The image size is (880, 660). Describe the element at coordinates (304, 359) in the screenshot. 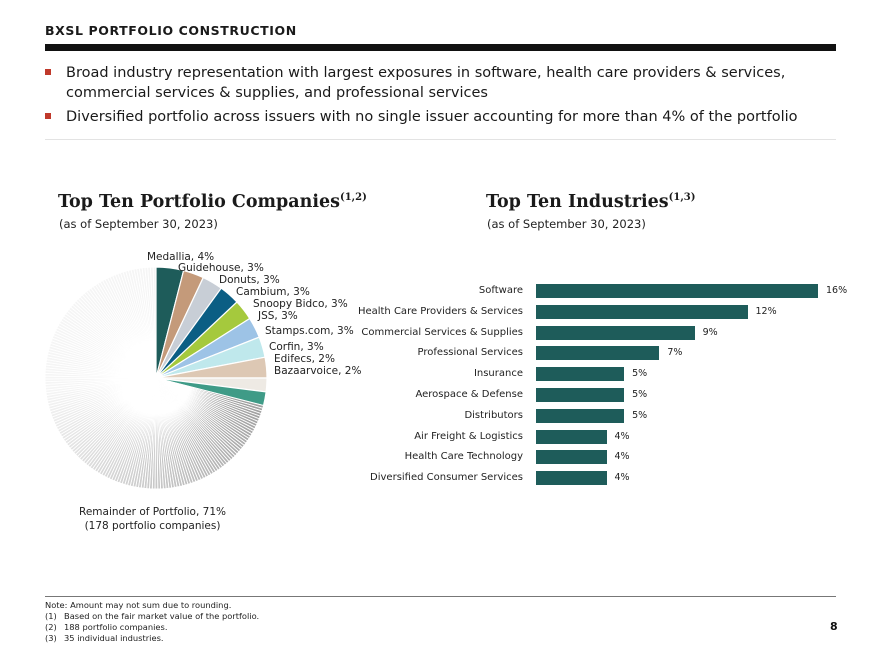

I see `pie-label-edifecs: Edifecs, 2%` at that location.